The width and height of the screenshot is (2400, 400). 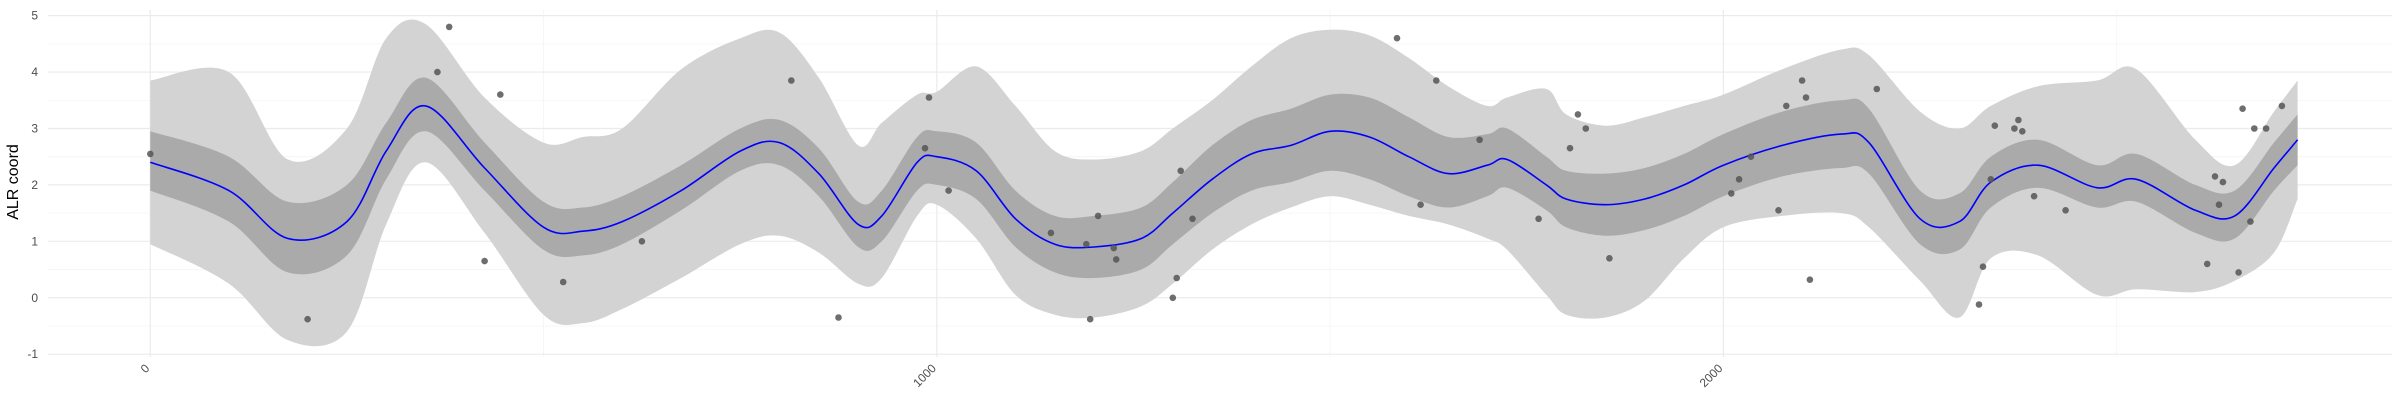 What do you see at coordinates (1711, 375) in the screenshot?
I see `x-tick-label: 2000` at bounding box center [1711, 375].